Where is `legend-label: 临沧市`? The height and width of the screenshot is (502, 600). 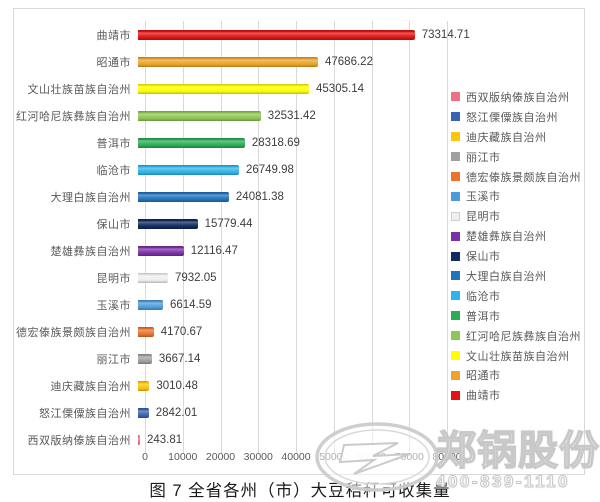 legend-label: 临沧市 is located at coordinates (483, 296).